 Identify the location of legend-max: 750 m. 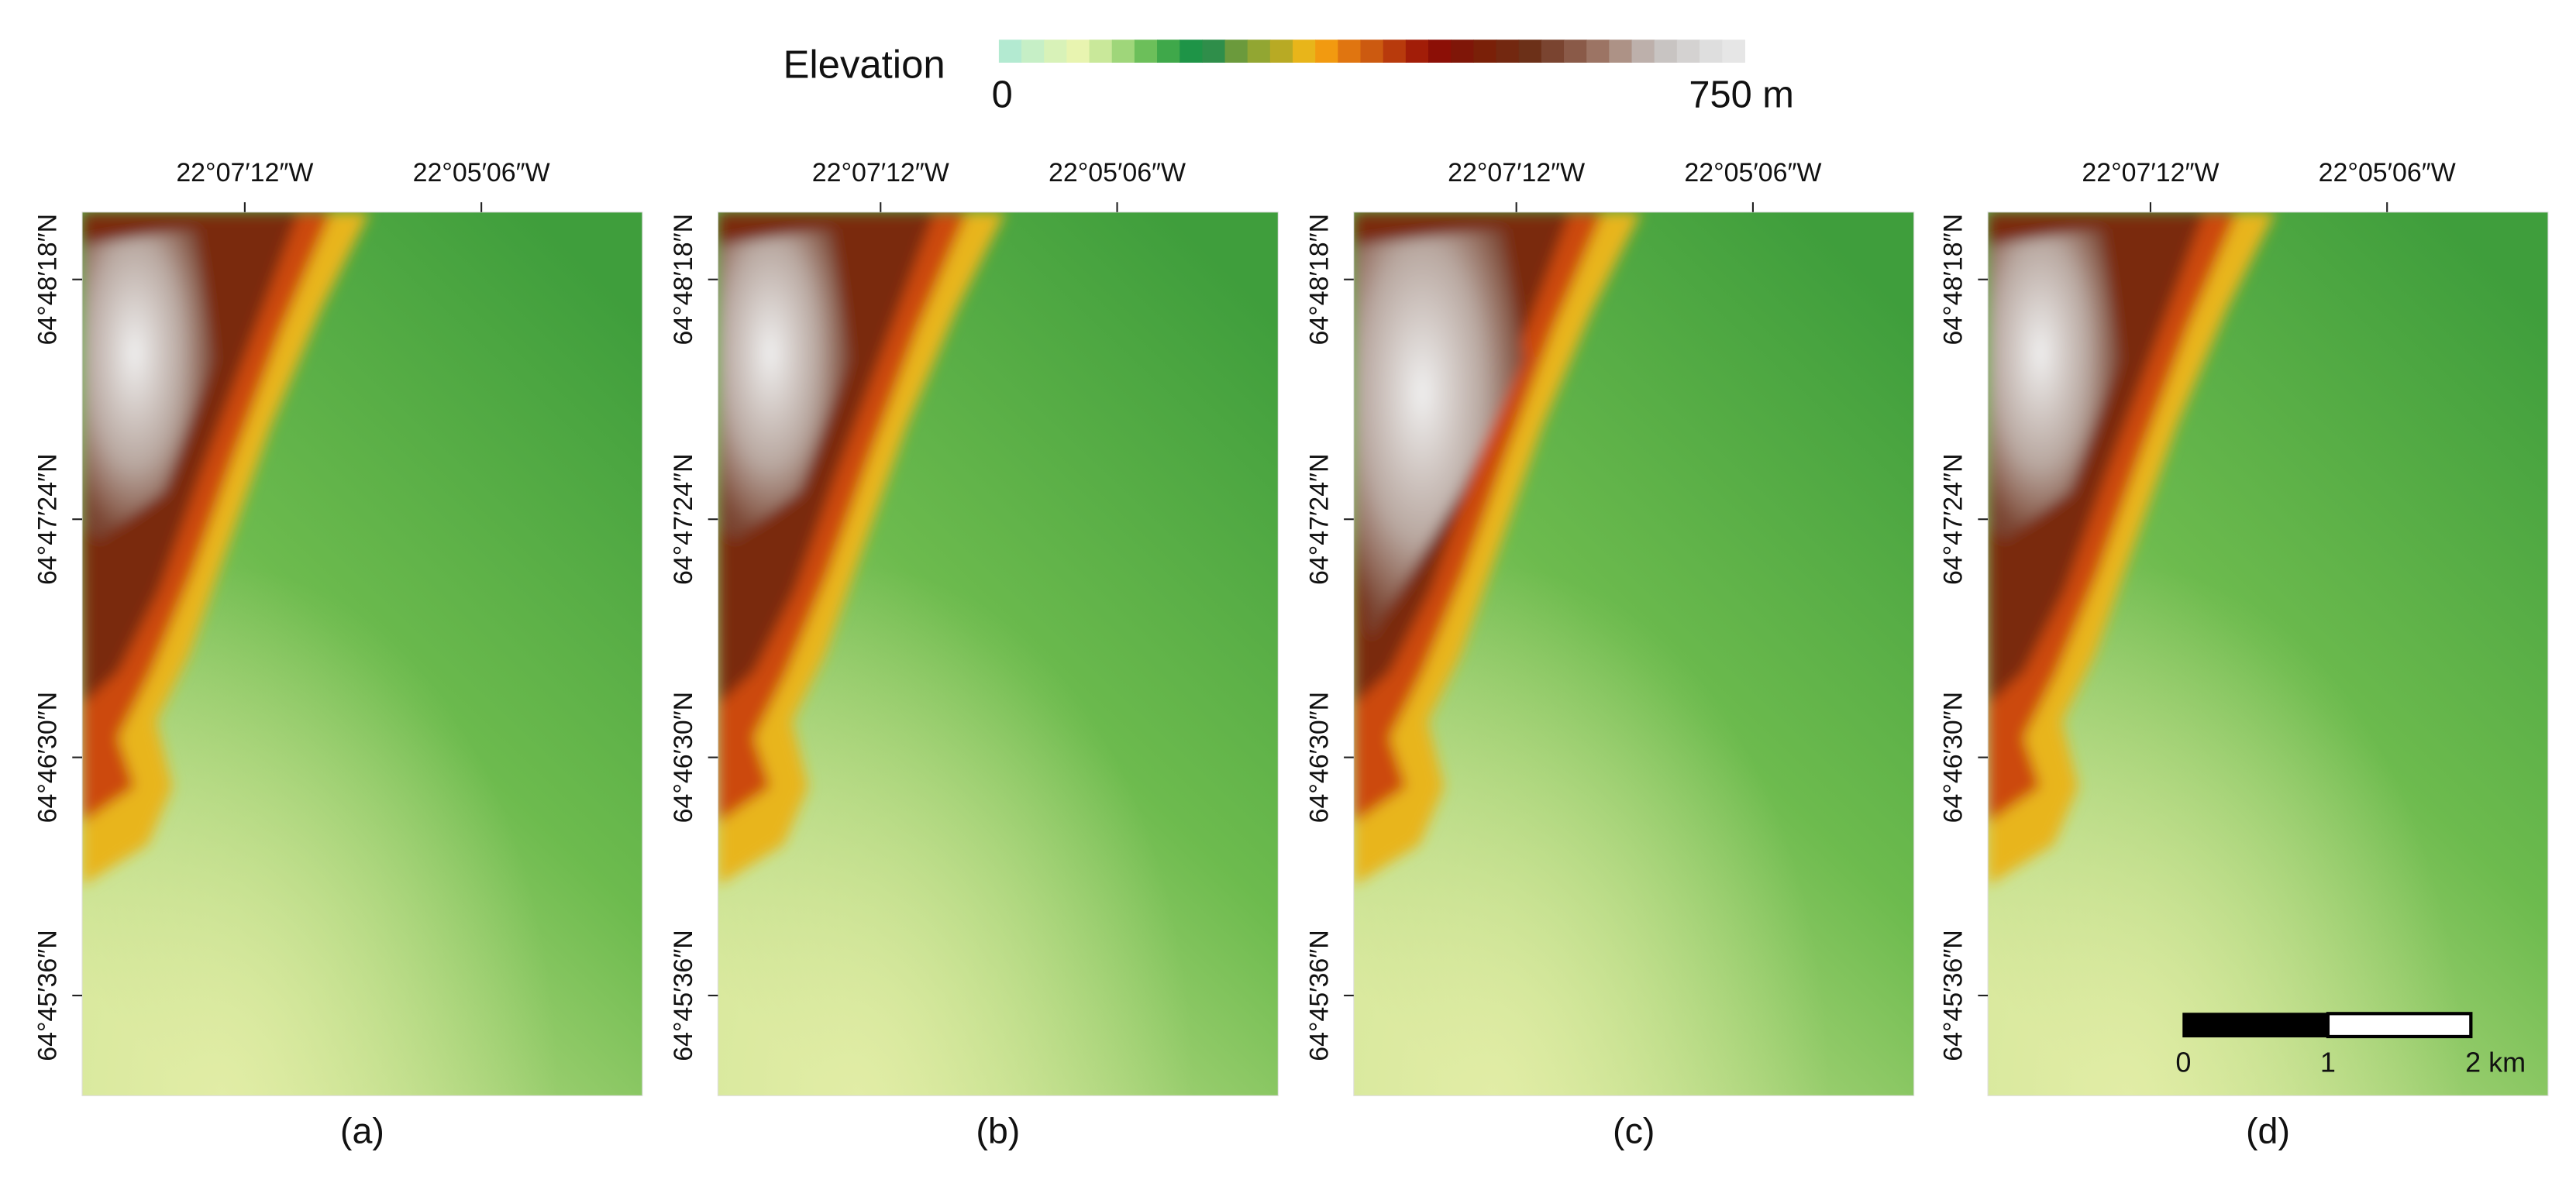
(1741, 94).